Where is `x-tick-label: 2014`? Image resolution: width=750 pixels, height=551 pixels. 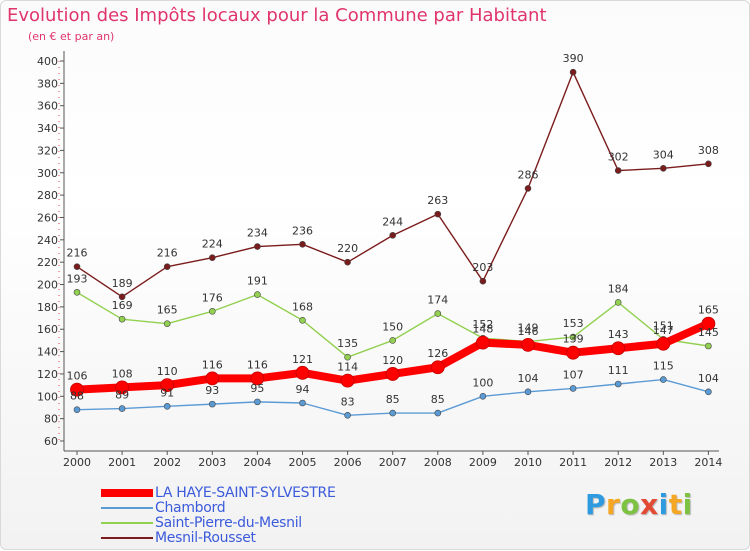 x-tick-label: 2014 is located at coordinates (708, 462).